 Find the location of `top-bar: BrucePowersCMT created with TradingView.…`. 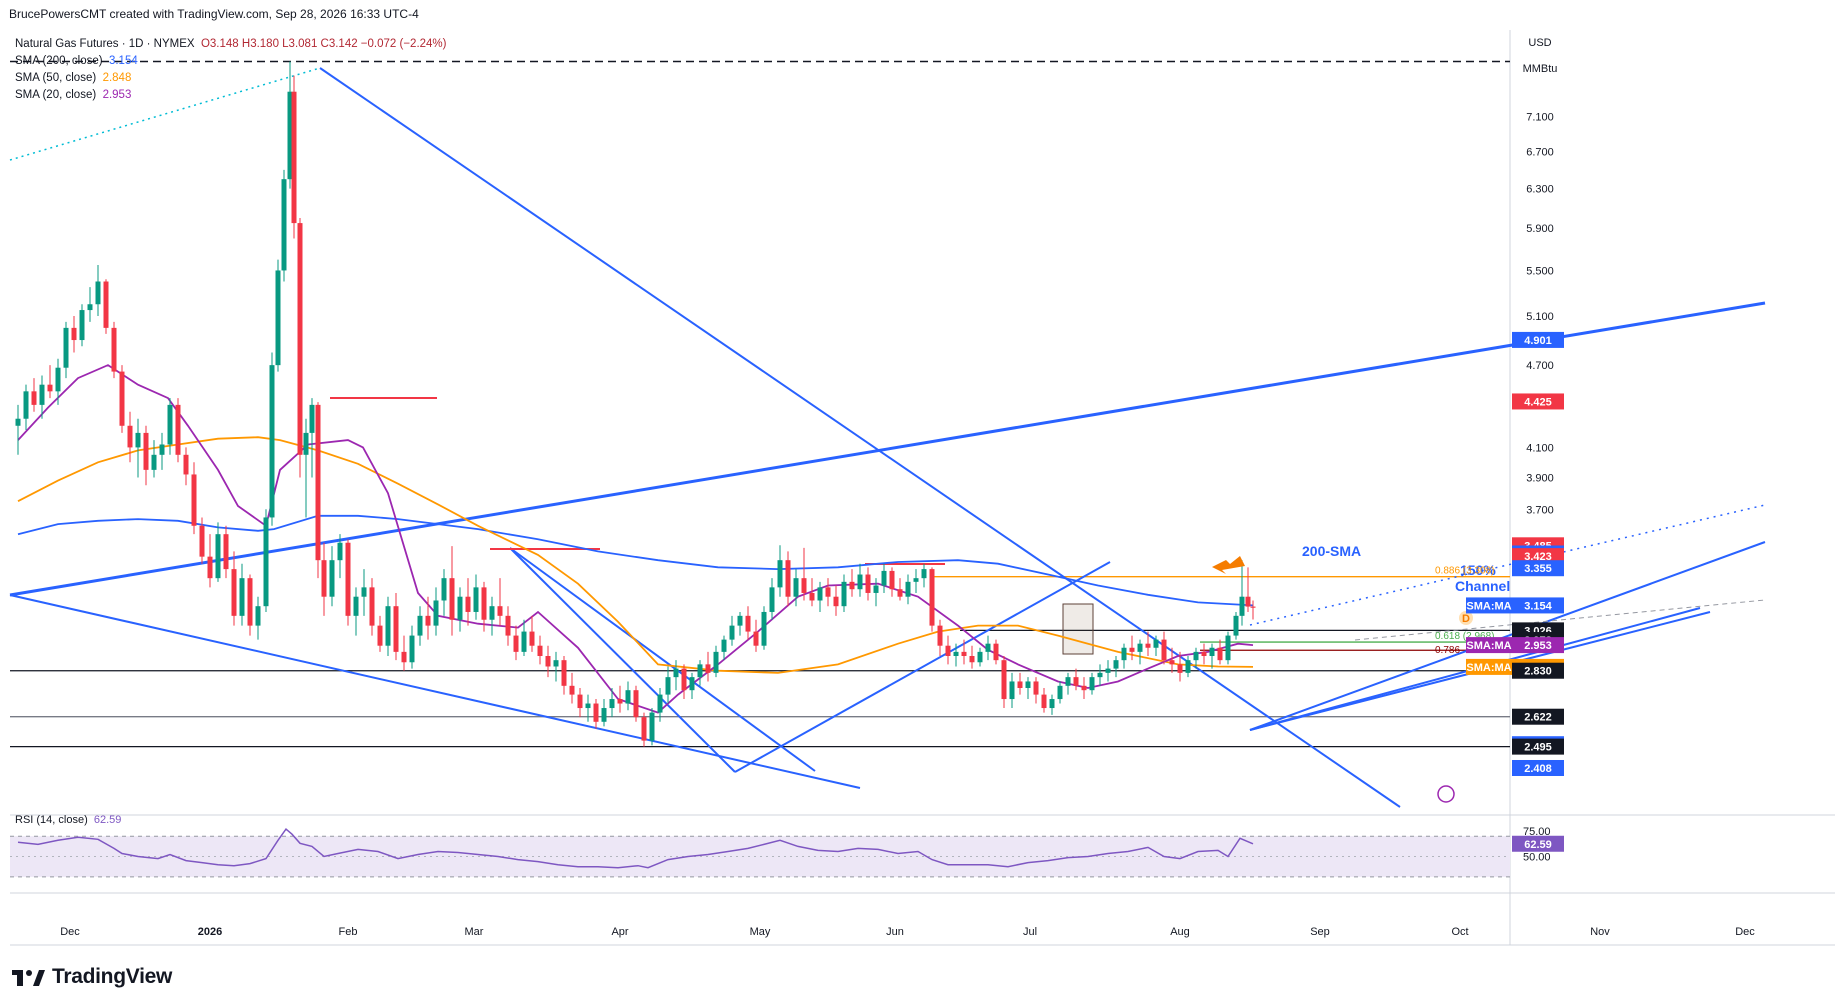

top-bar: BrucePowersCMT created with TradingView.… is located at coordinates (917, 14).